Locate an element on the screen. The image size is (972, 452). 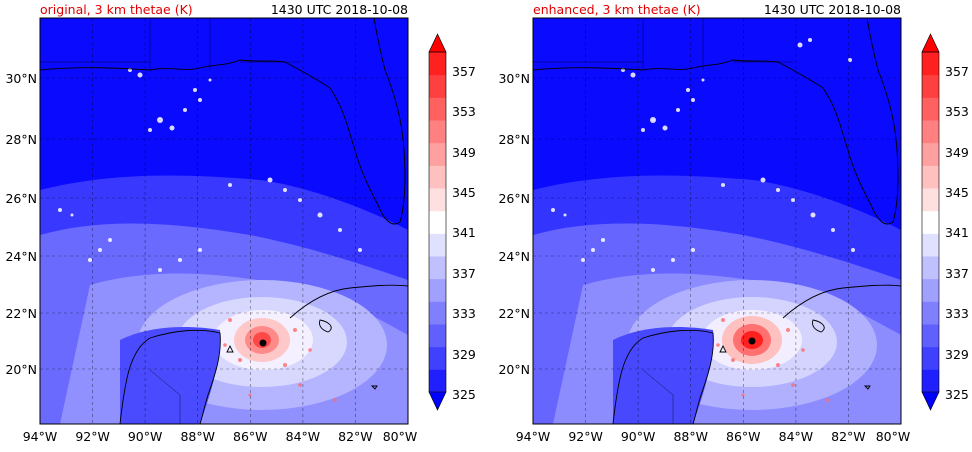
colorbar is located at coordinates (930, 222).